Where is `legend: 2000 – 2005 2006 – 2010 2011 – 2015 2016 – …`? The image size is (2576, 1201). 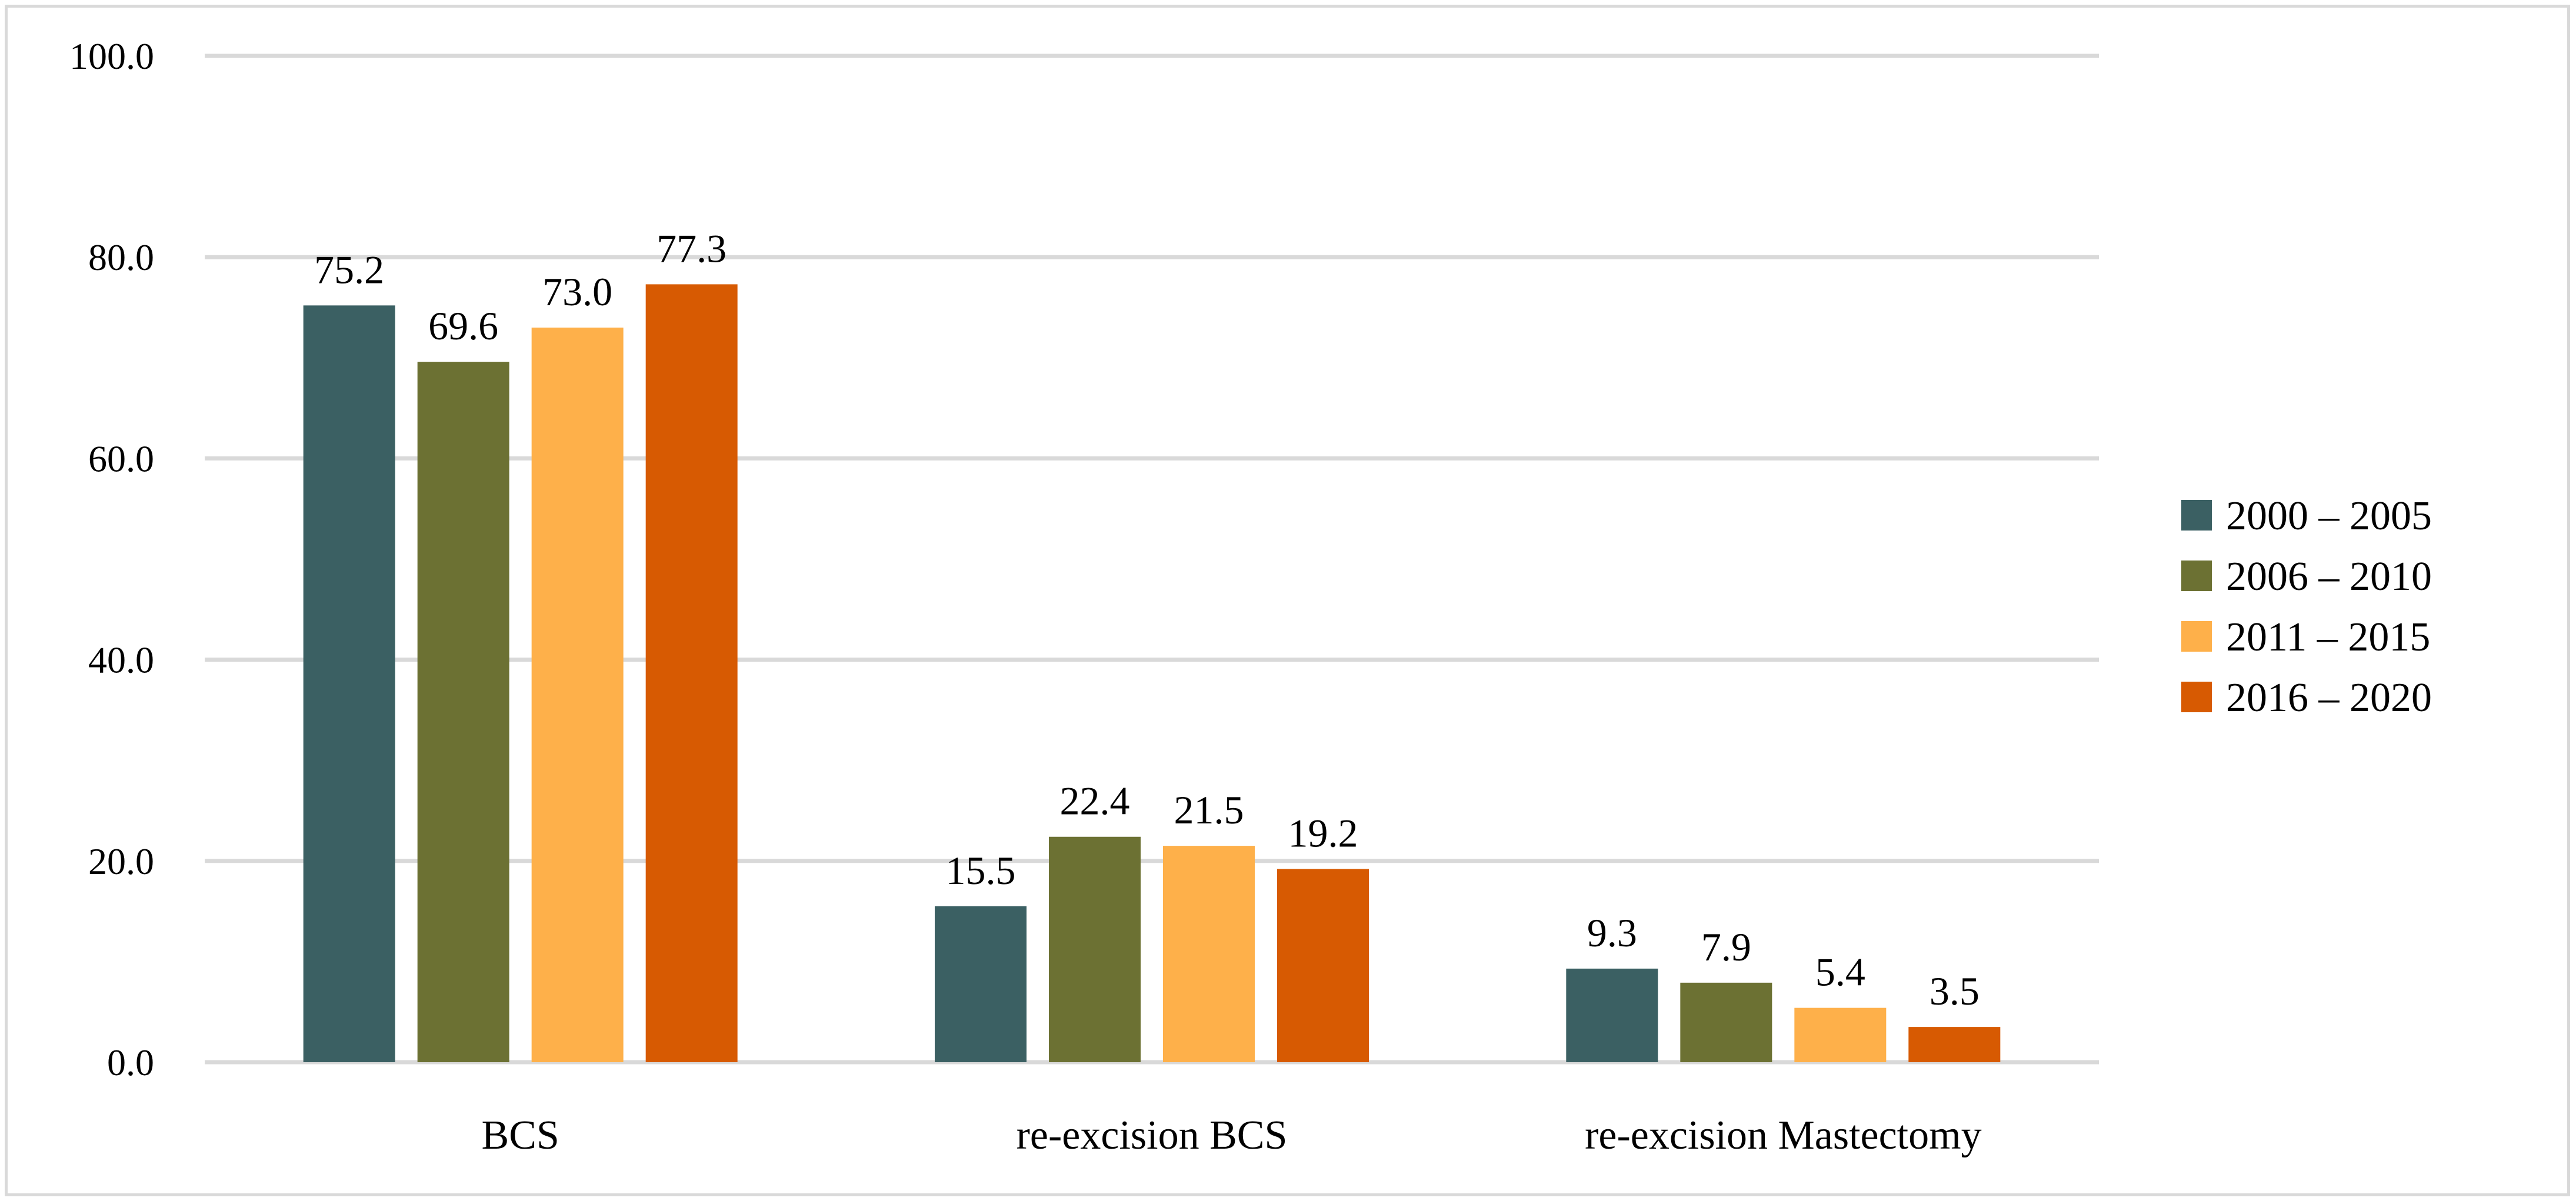 legend: 2000 – 2005 2006 – 2010 2011 – 2015 2016 – … is located at coordinates (2306, 606).